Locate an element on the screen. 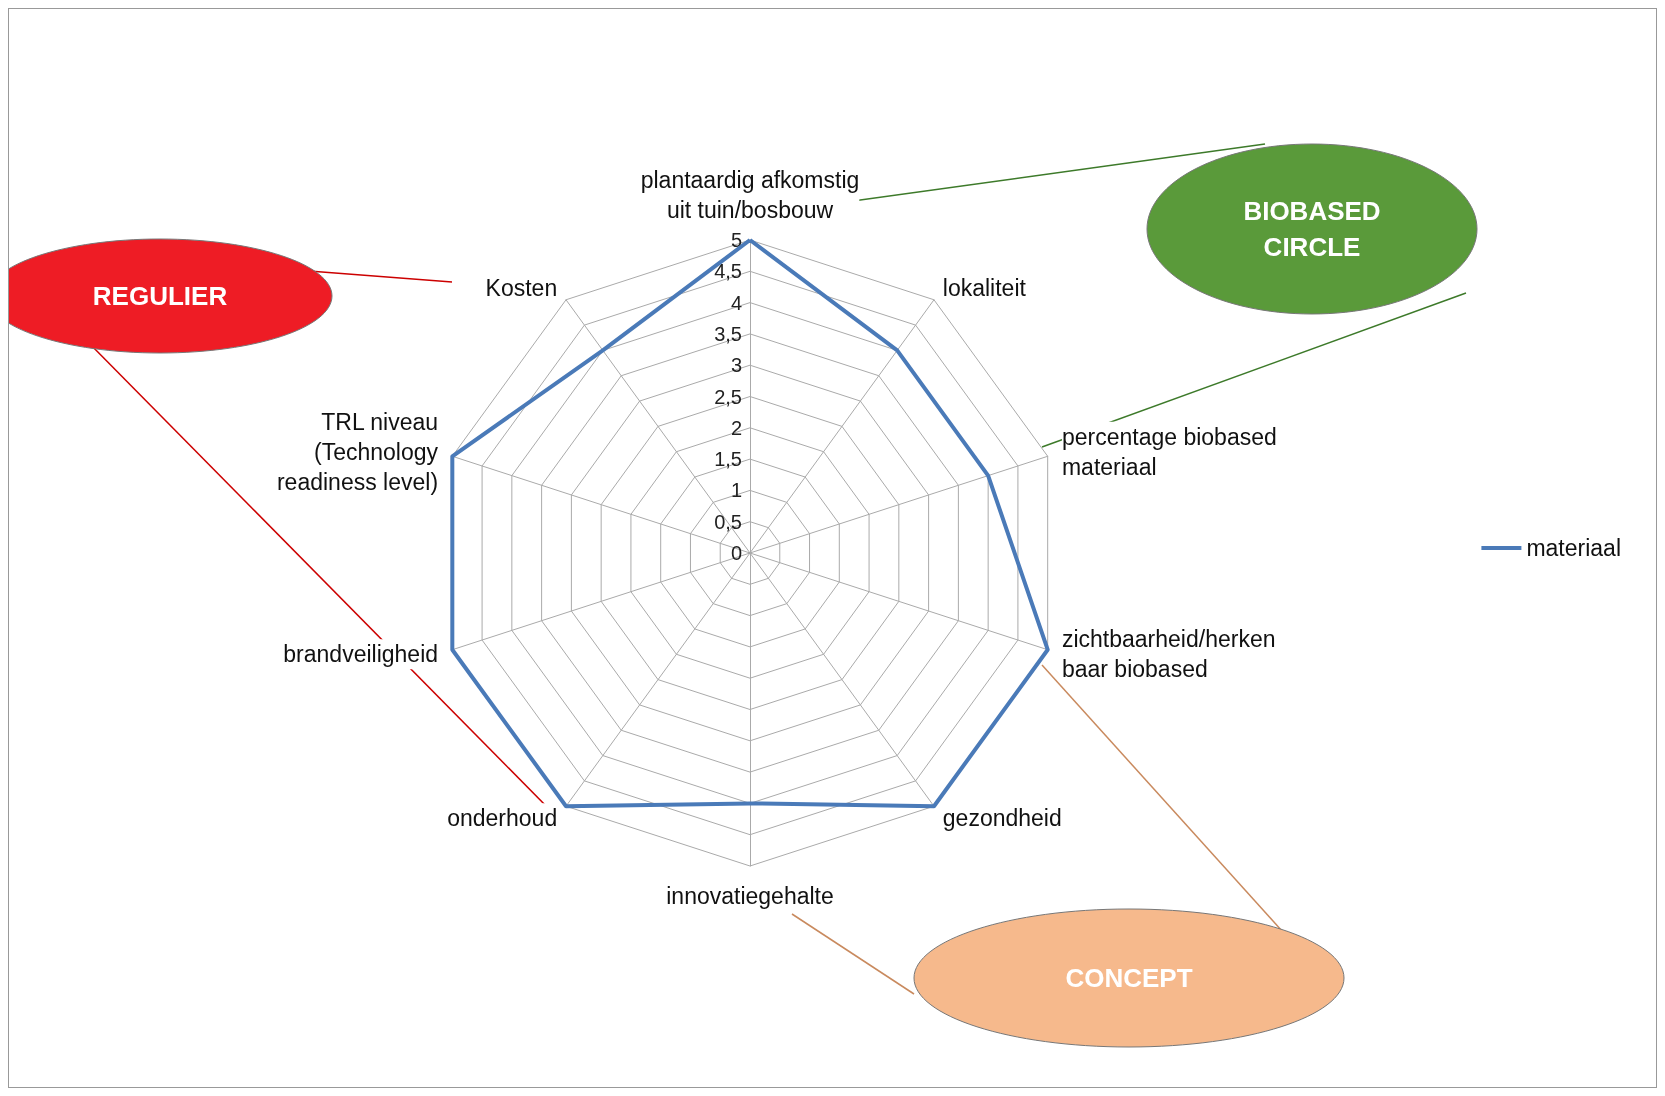 This screenshot has height=1096, width=1665. text: REGULIER is located at coordinates (160, 296).